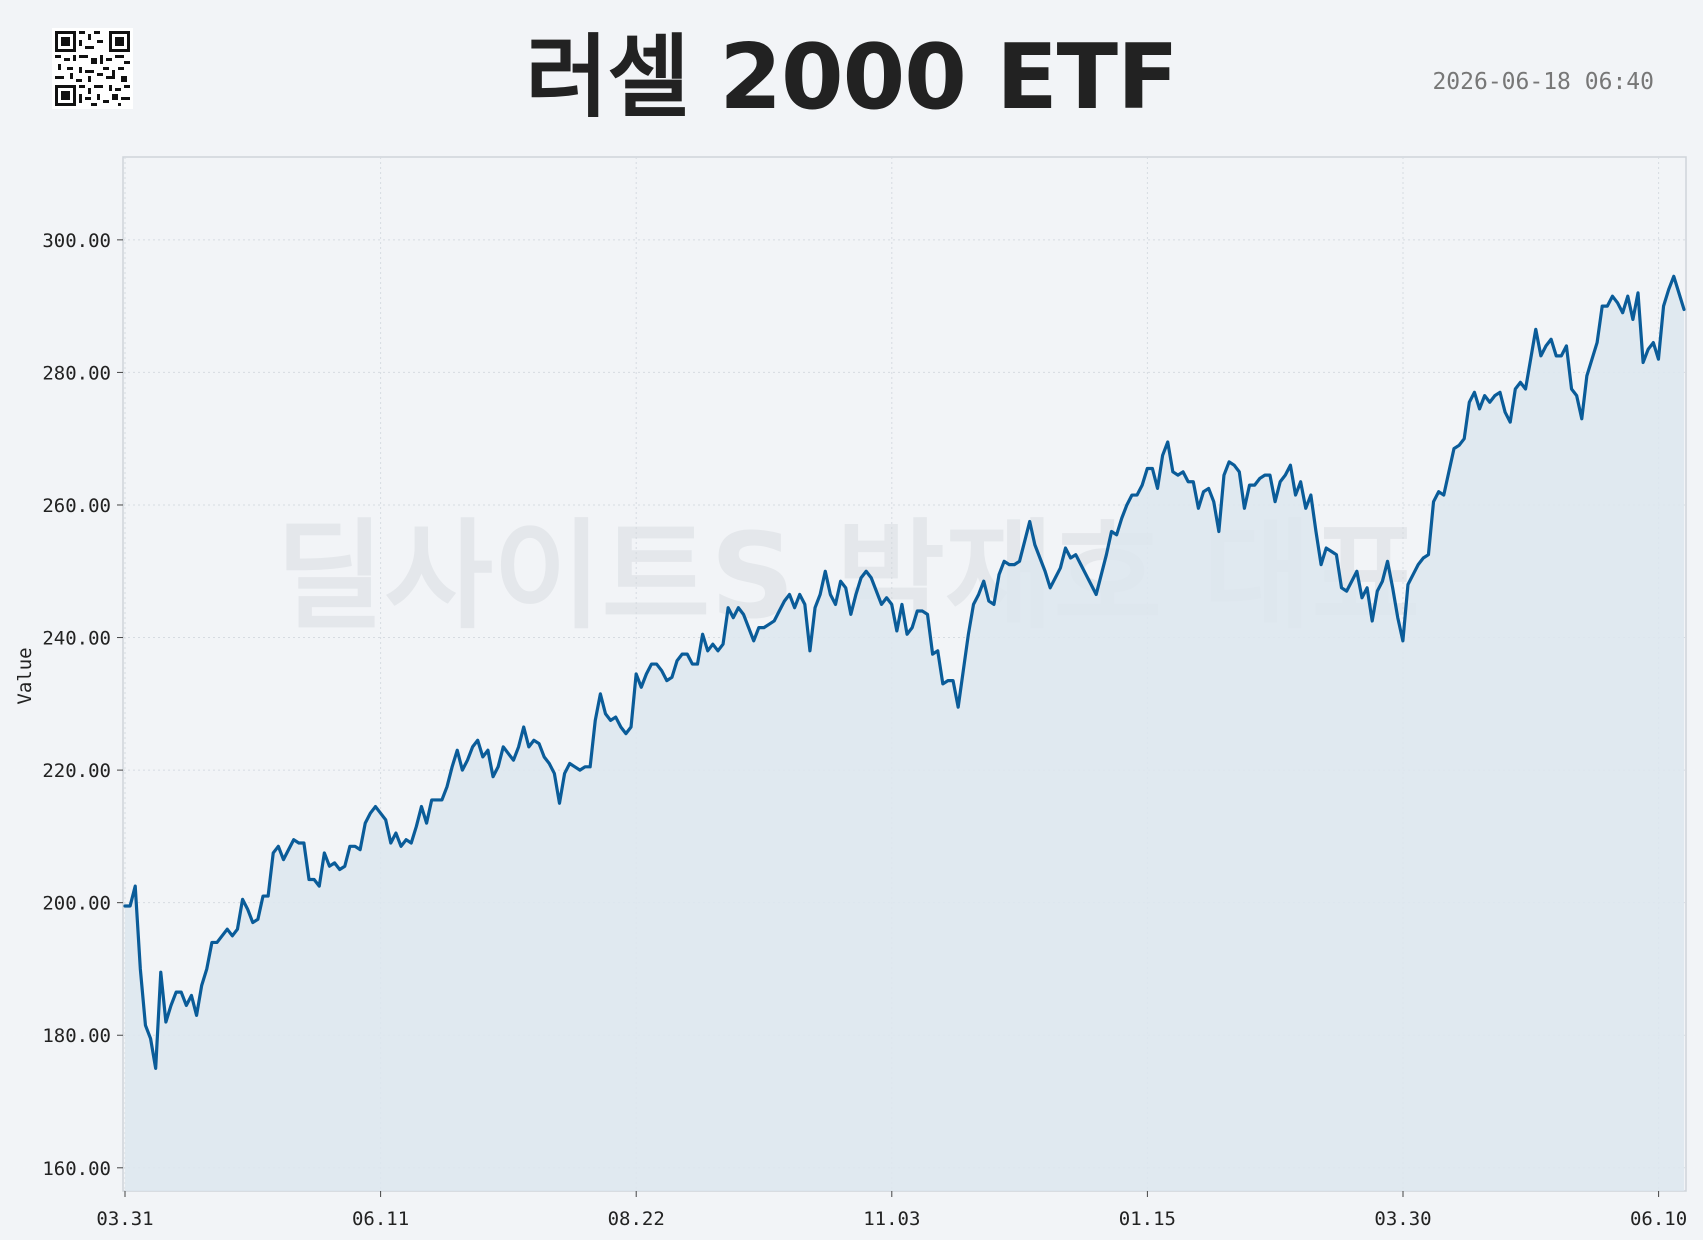 The width and height of the screenshot is (1703, 1240). What do you see at coordinates (92, 68) in the screenshot?
I see `qr-code-icon` at bounding box center [92, 68].